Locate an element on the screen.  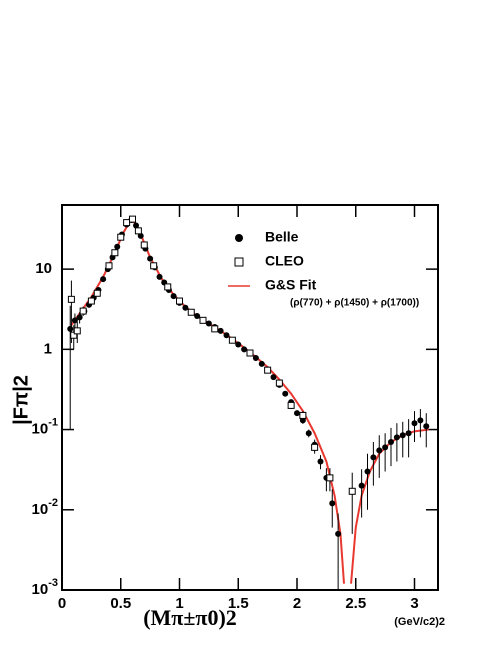
x-tick-label: 0.5 is located at coordinates (120, 603).